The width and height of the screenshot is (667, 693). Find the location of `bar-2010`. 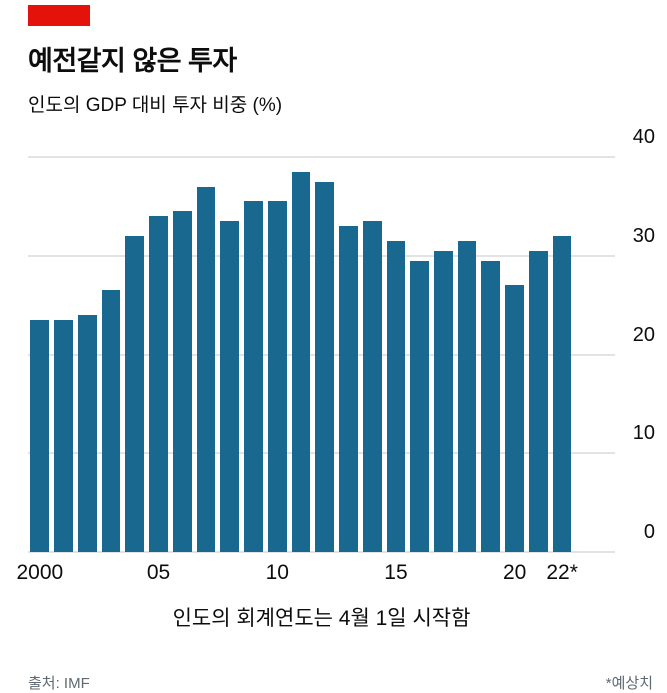

bar-2010 is located at coordinates (277, 376).